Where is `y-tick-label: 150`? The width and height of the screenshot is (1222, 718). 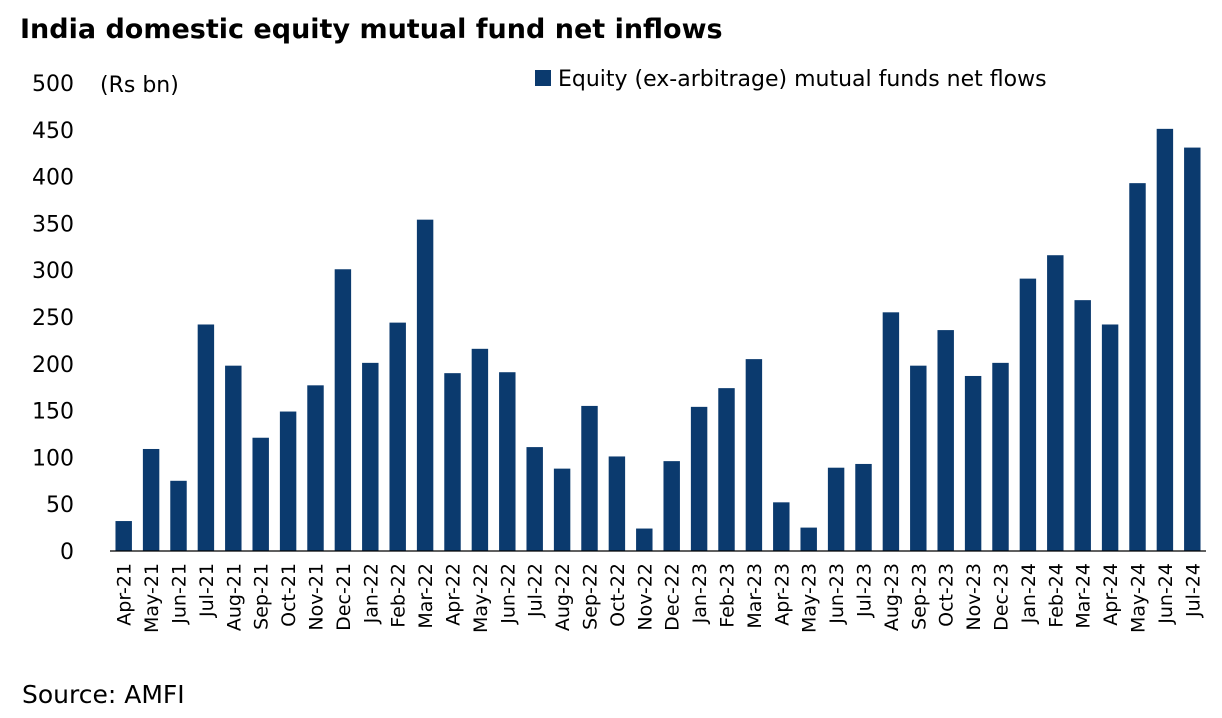
y-tick-label: 150 is located at coordinates (53, 412).